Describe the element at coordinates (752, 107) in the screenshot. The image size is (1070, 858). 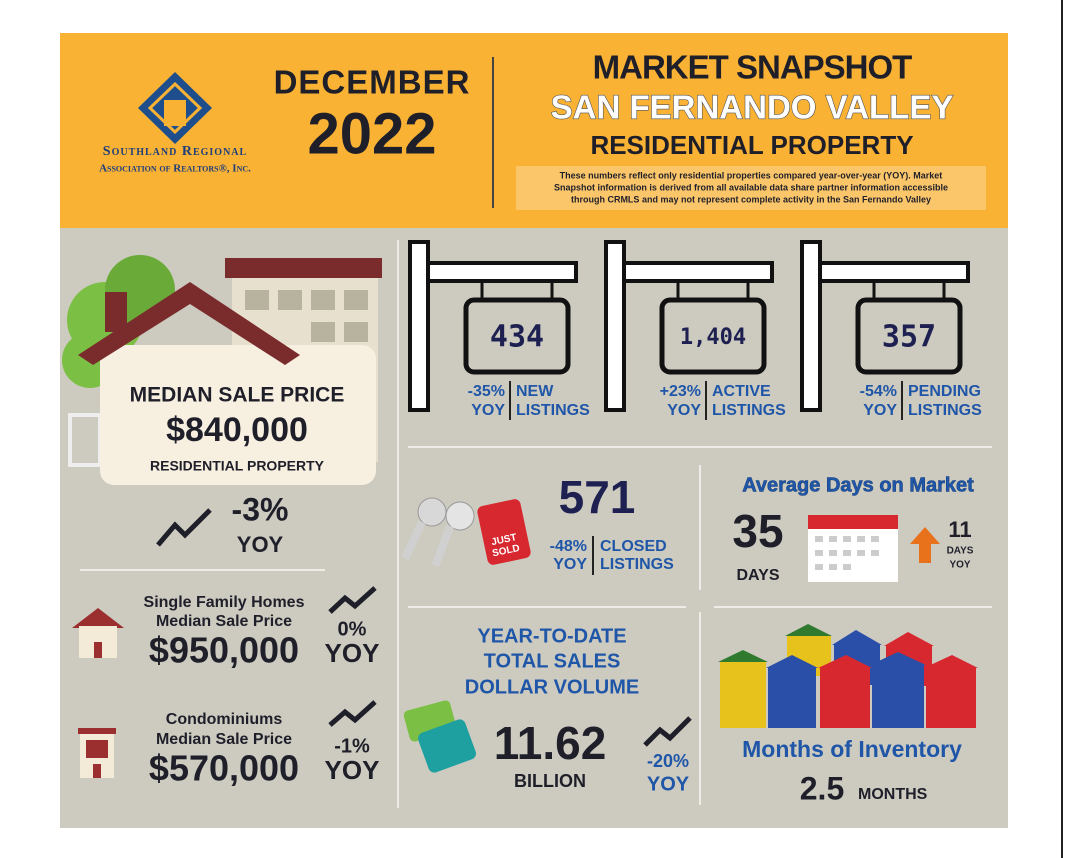
I see `region: SAN FERNANDO VALLEY` at that location.